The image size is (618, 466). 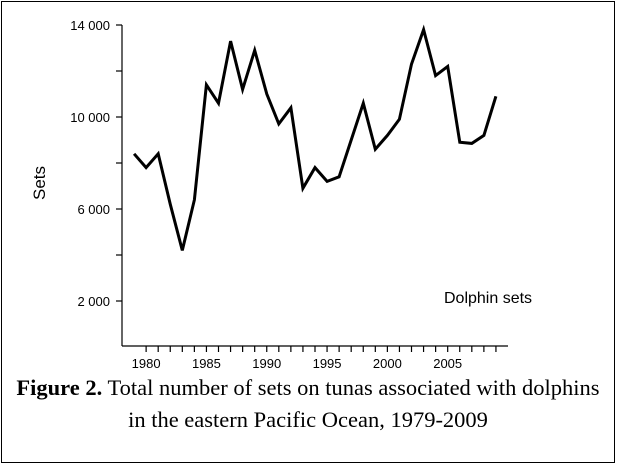 What do you see at coordinates (146, 363) in the screenshot?
I see `x-tick-label-1980: 1980` at bounding box center [146, 363].